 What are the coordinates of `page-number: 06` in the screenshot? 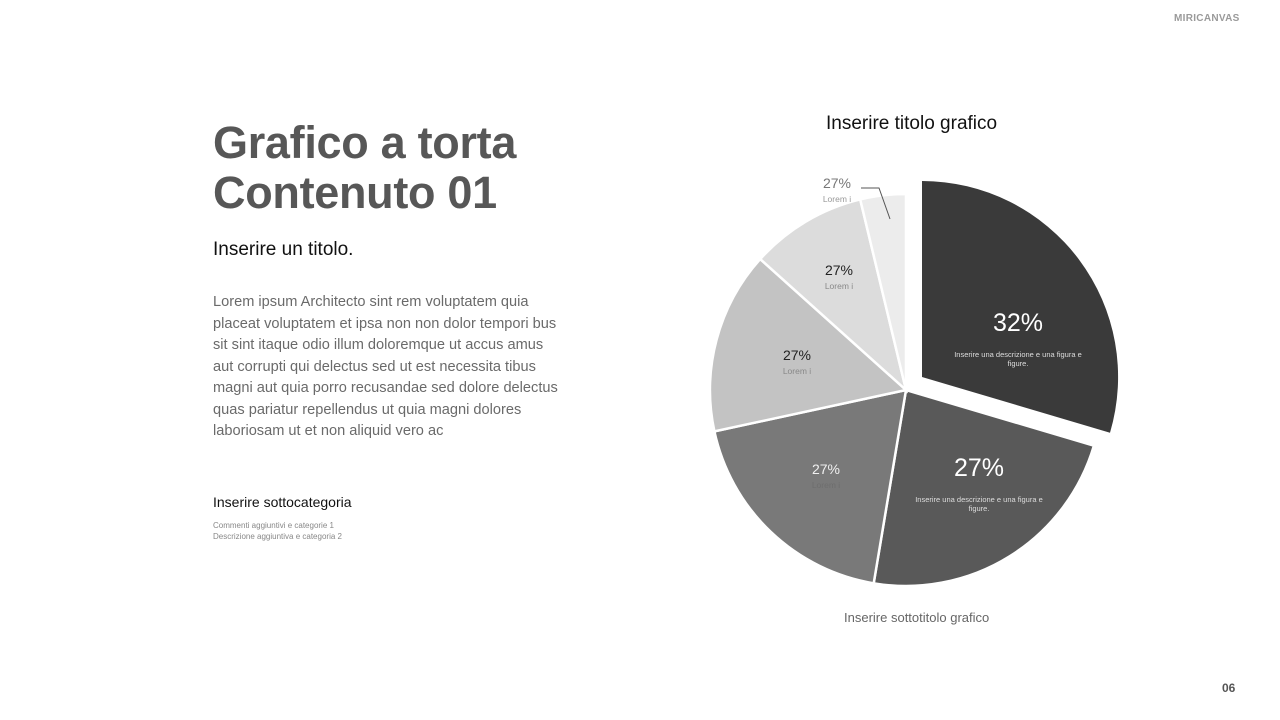 It's located at (1229, 688).